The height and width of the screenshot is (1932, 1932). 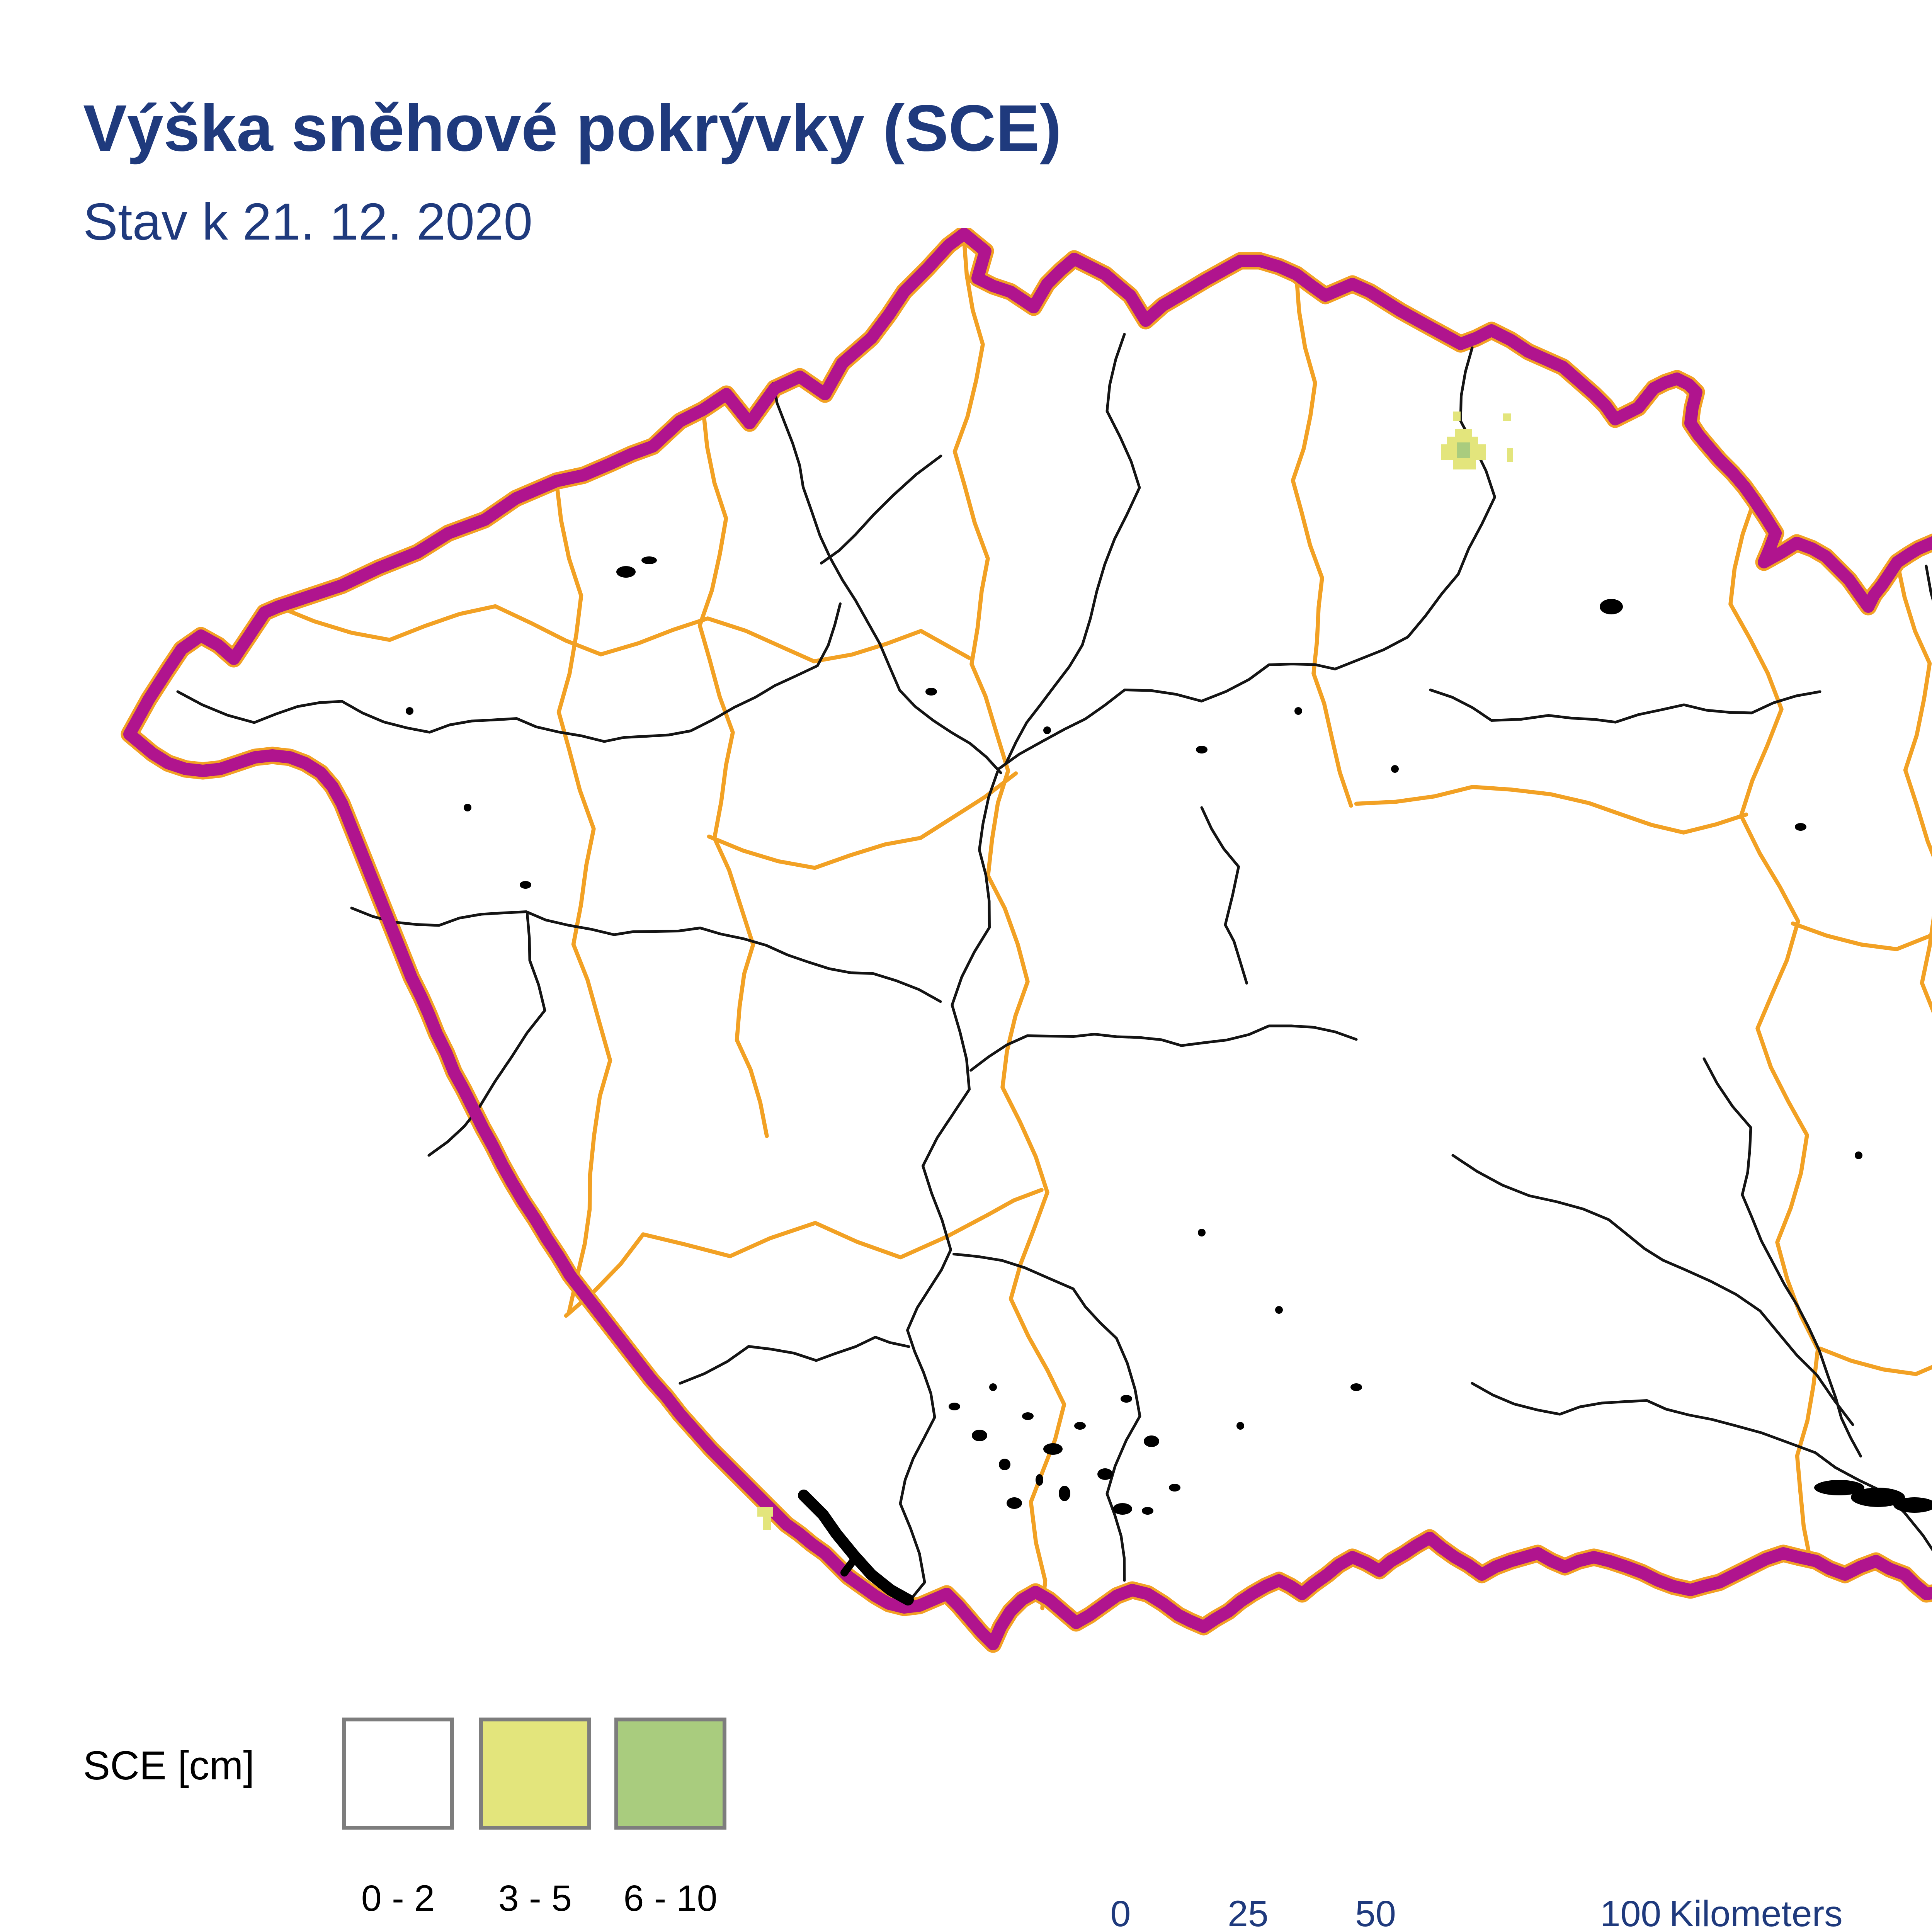 I want to click on lipno-reservoir, so click(x=850, y=1565).